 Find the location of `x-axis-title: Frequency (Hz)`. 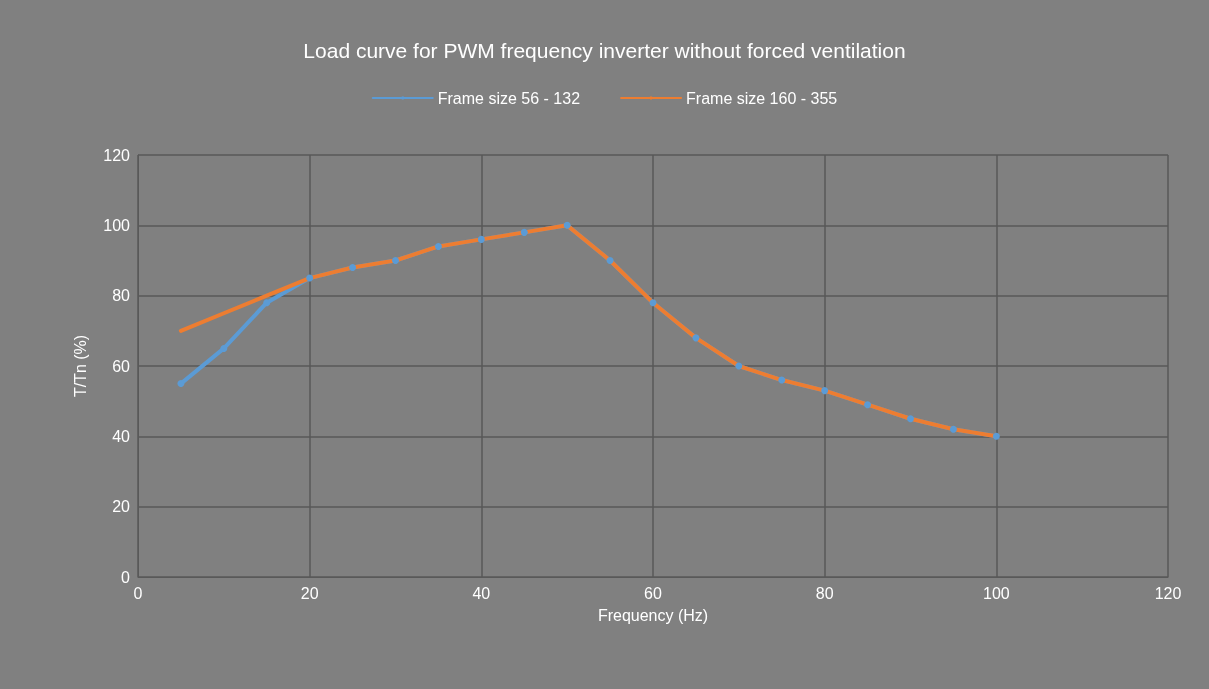

x-axis-title: Frequency (Hz) is located at coordinates (653, 615).